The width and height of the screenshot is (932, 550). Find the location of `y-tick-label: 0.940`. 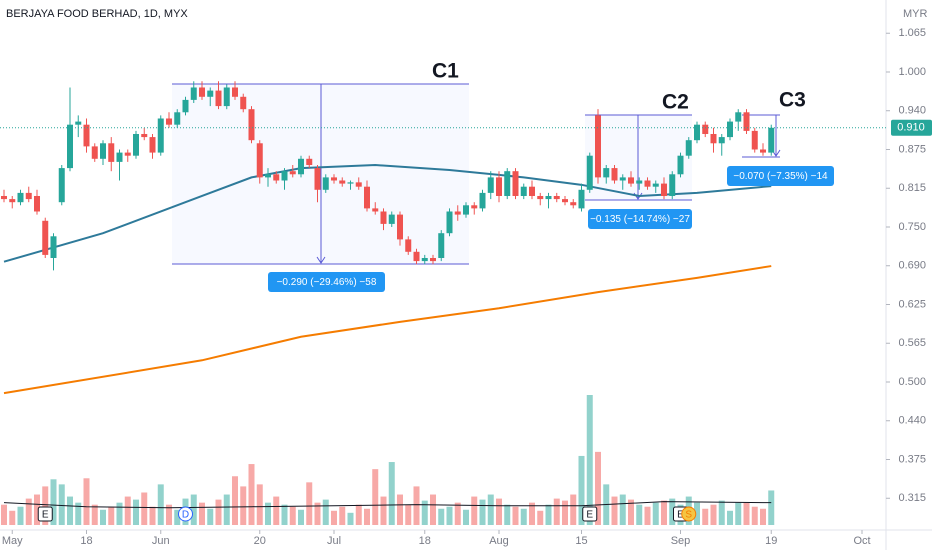

y-tick-label: 0.940 is located at coordinates (912, 111).